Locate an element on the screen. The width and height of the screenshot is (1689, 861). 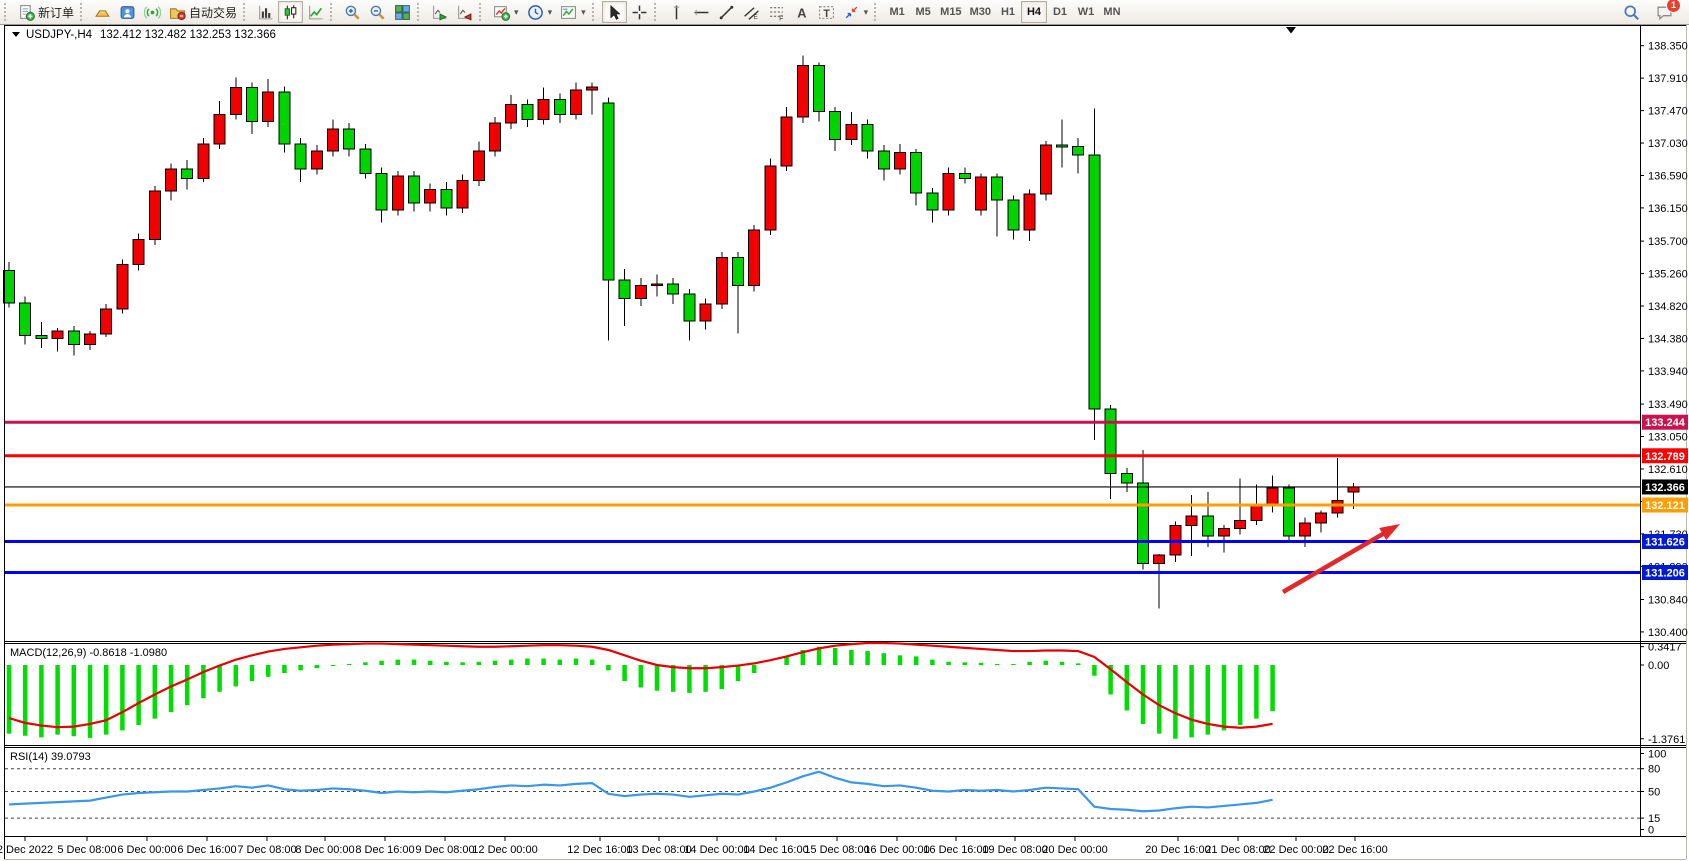
candlestick-button is located at coordinates (291, 12).